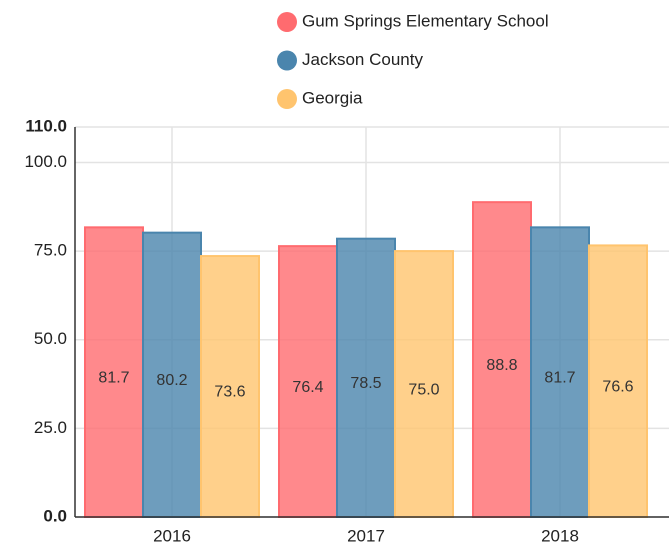 The image size is (669, 550). Describe the element at coordinates (617, 386) in the screenshot. I see `value-label: 76.6` at that location.